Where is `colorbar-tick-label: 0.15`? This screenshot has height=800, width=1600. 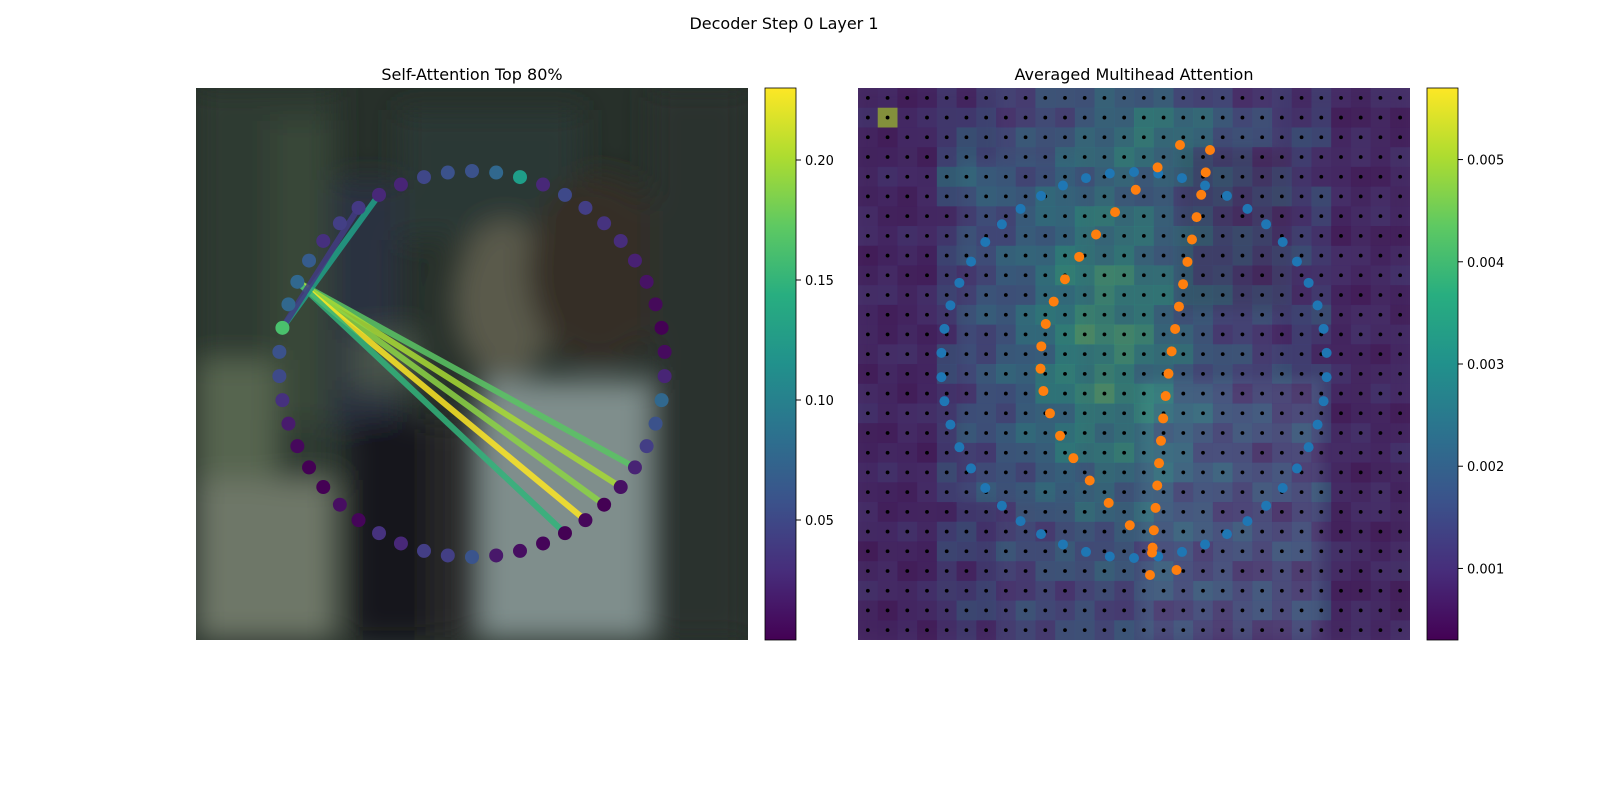 colorbar-tick-label: 0.15 is located at coordinates (819, 281).